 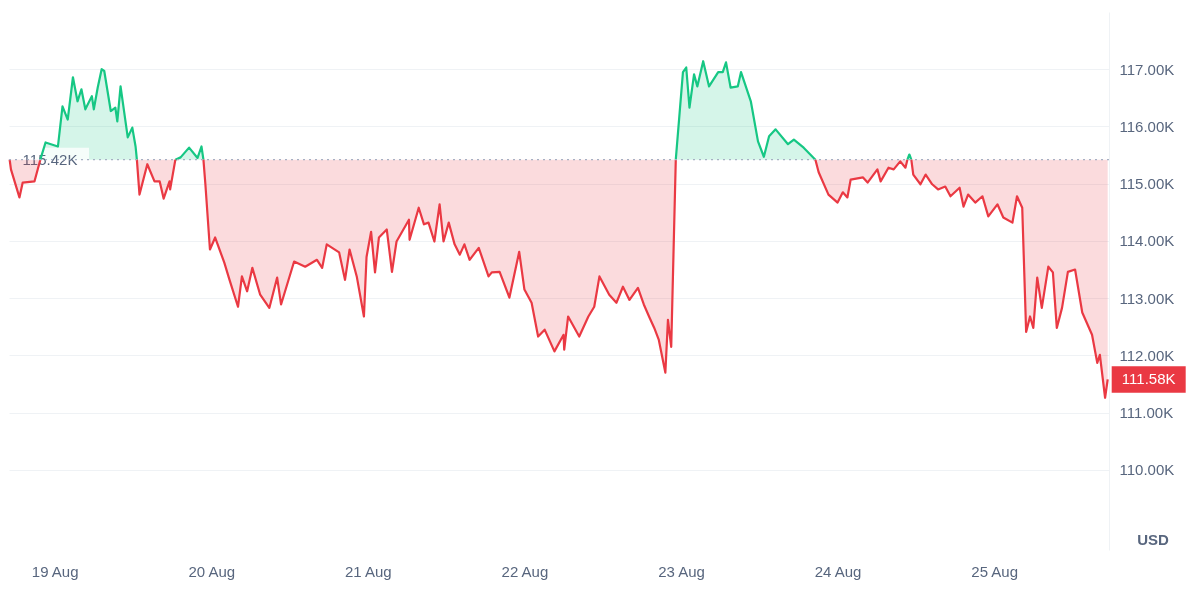 What do you see at coordinates (1147, 184) in the screenshot?
I see `y-tick-label: 115.00K` at bounding box center [1147, 184].